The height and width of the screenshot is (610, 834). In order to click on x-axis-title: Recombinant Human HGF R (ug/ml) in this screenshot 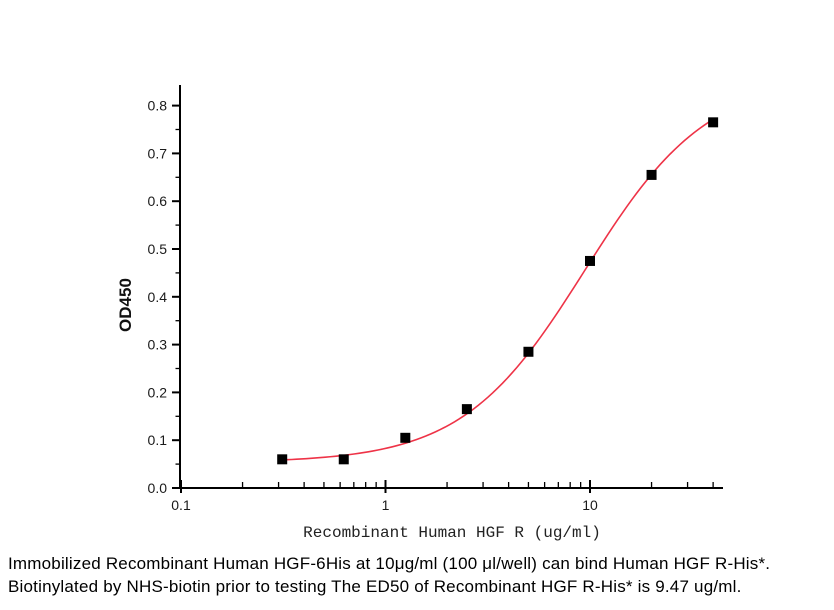, I will do `click(452, 533)`.